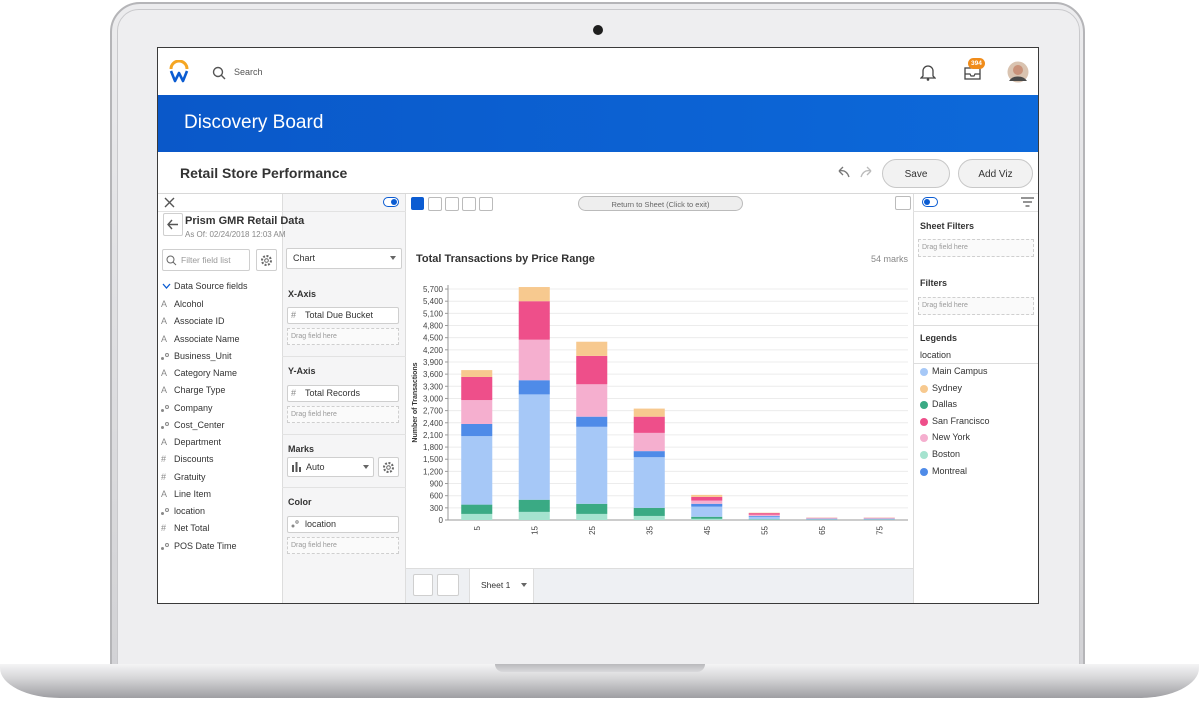 This screenshot has height=712, width=1199. What do you see at coordinates (164, 459) in the screenshot?
I see `field-icon: #` at bounding box center [164, 459].